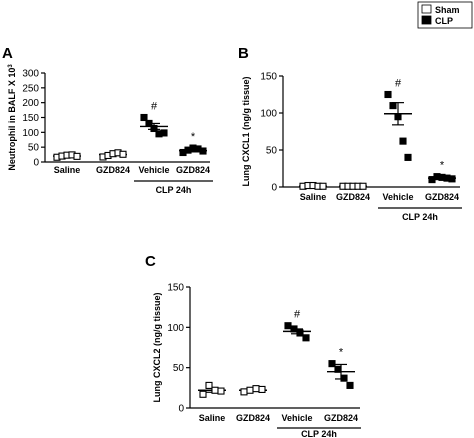 The width and height of the screenshot is (474, 438). Describe the element at coordinates (246, 132) in the screenshot. I see `panel-b-y-axis-label: Lung CXCL1 (ng/g tissue)` at that location.